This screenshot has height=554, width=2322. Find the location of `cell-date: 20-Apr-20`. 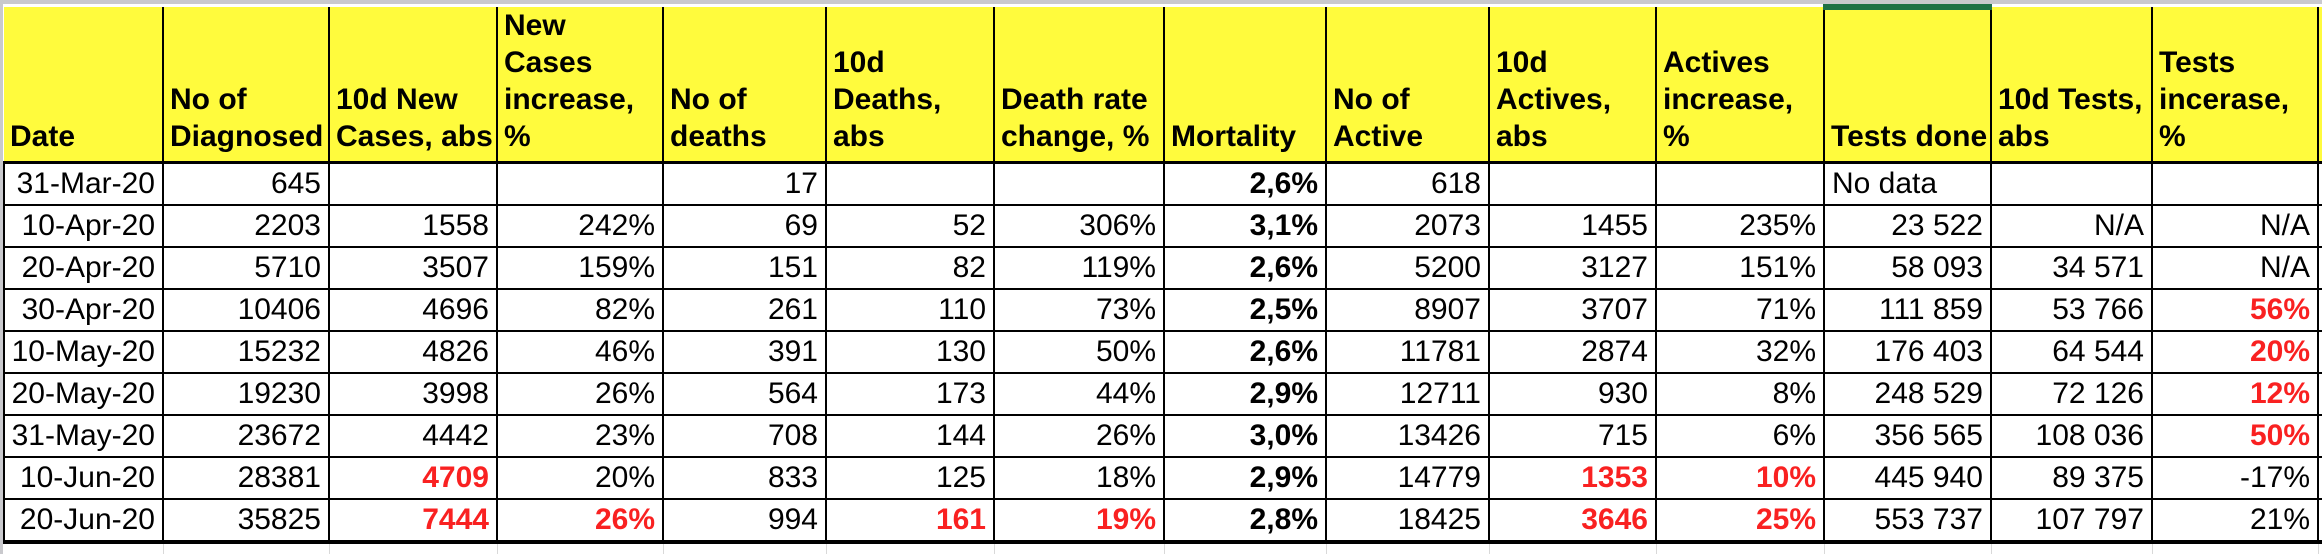

cell-date: 20-Apr-20 is located at coordinates (83, 268).